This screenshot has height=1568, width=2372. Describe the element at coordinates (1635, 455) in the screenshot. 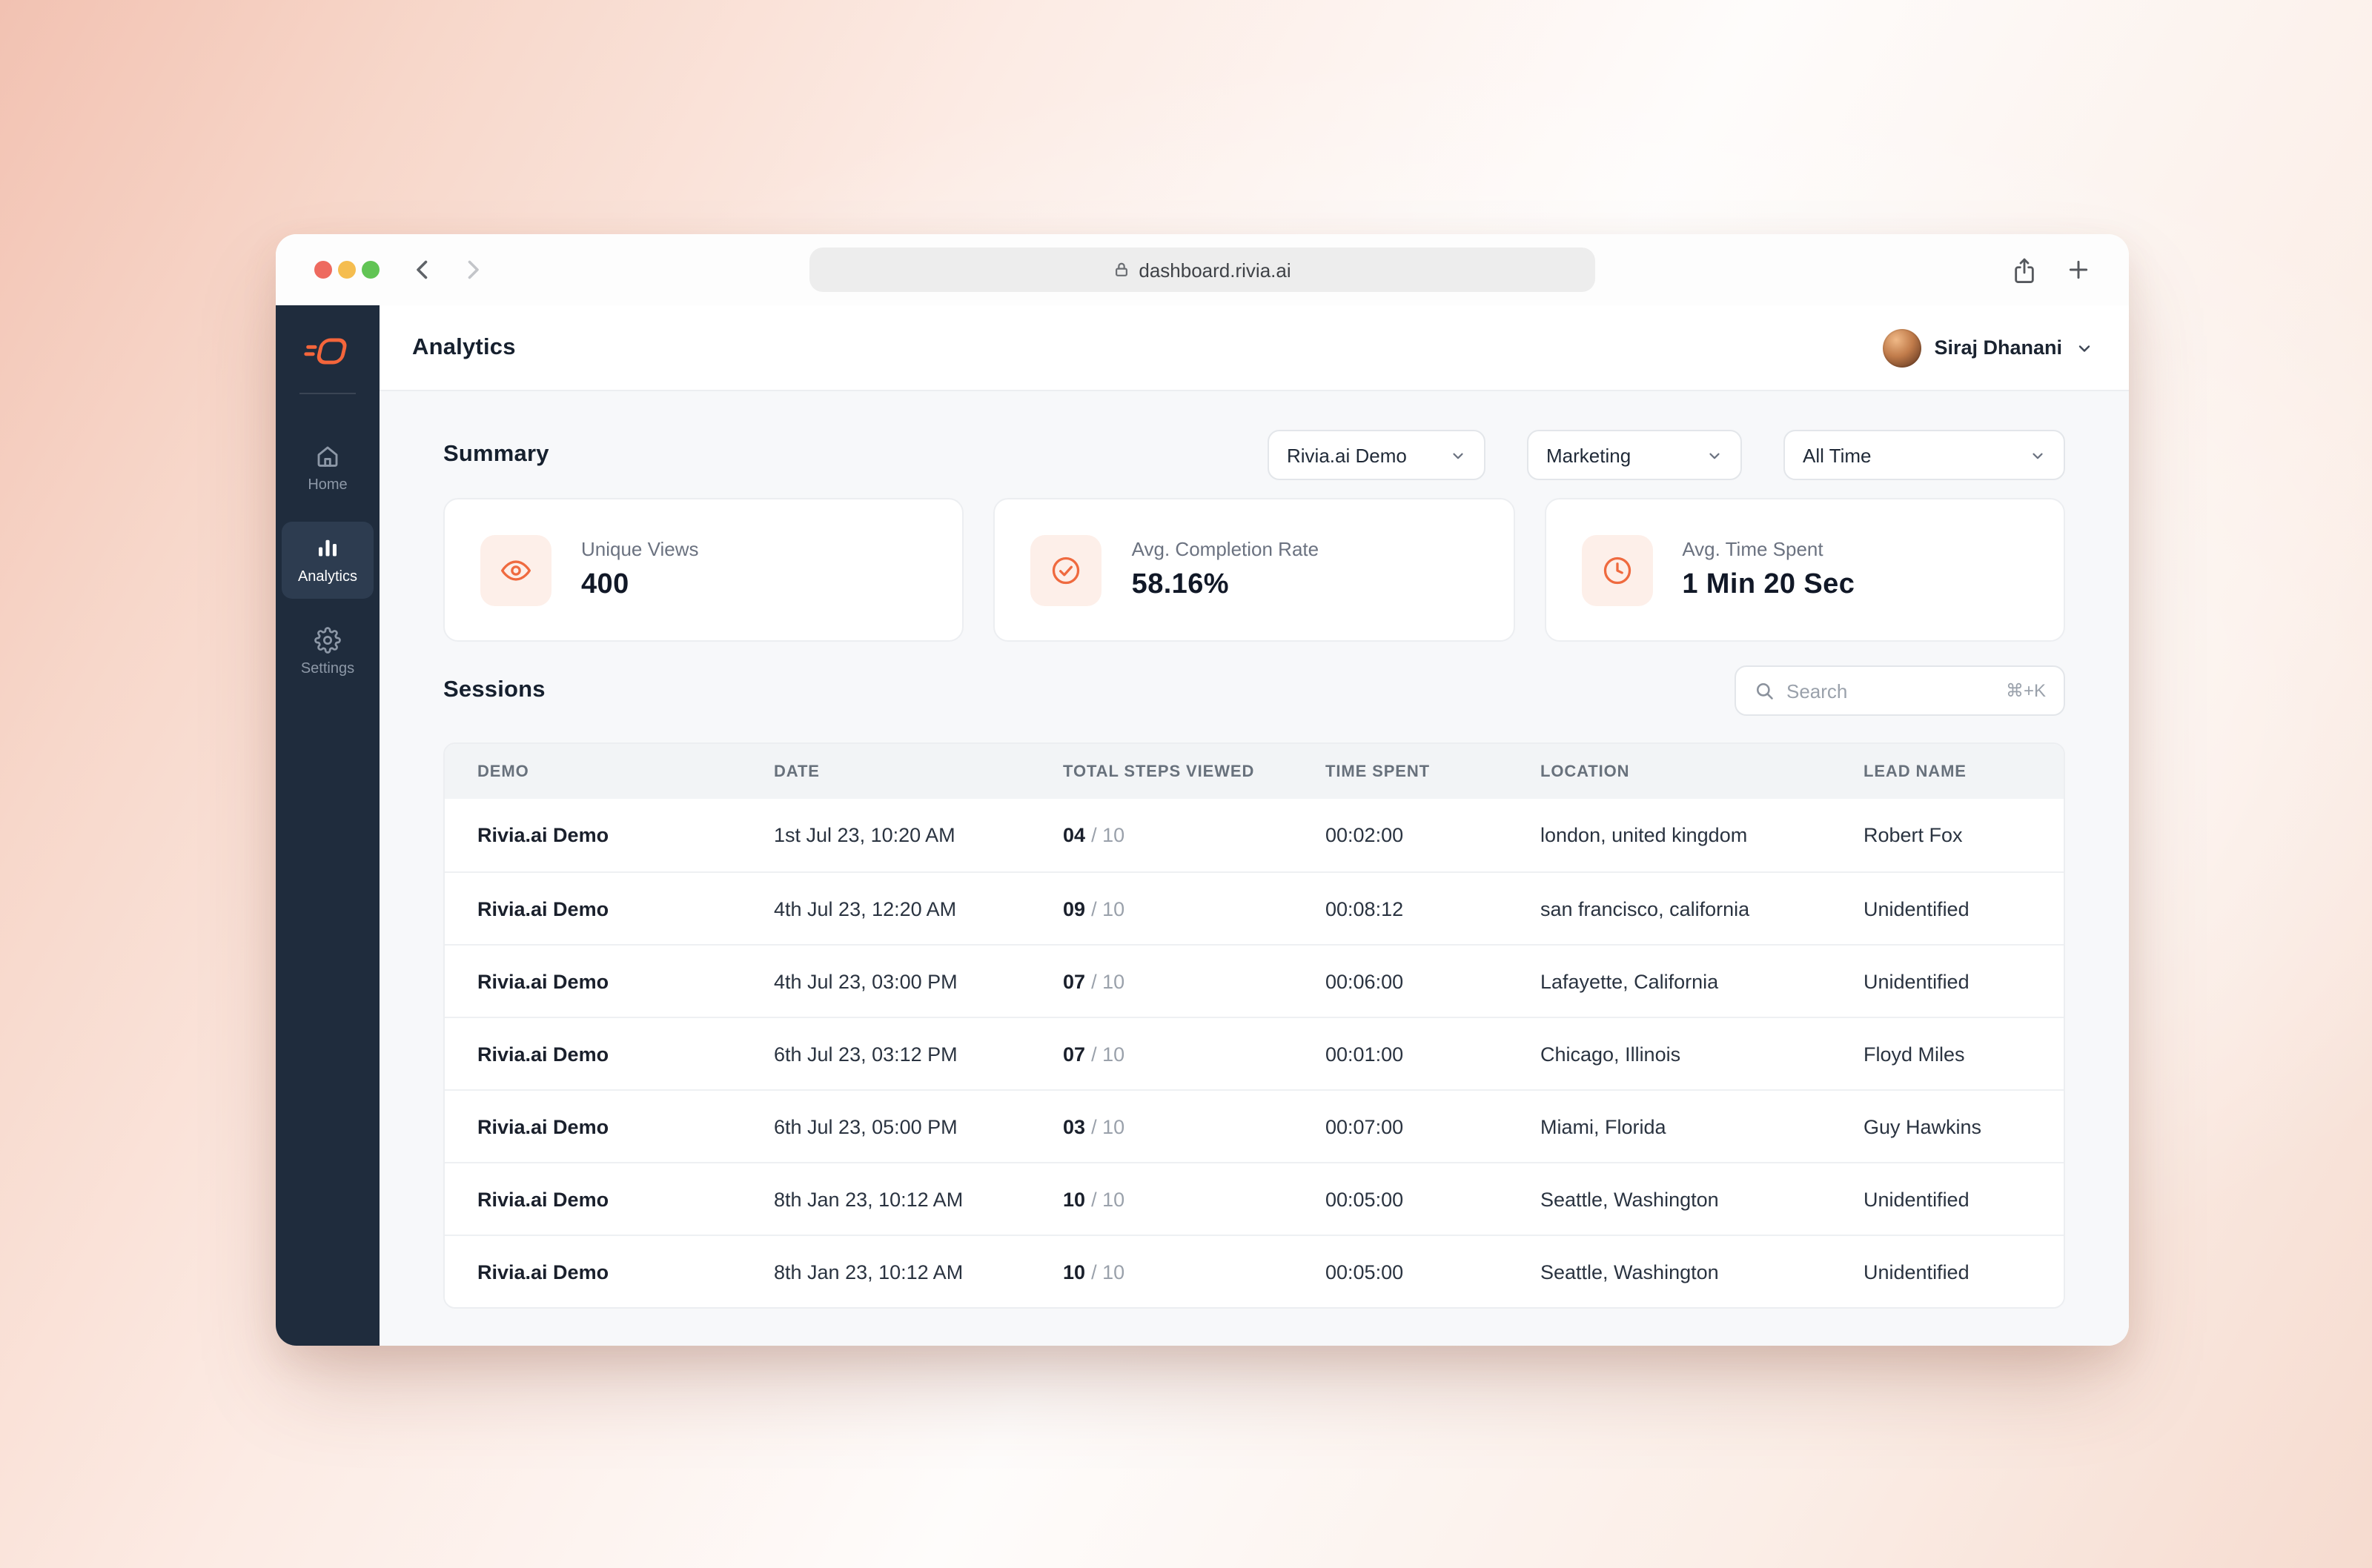

I see `team-filter-dropdown: Marketing` at that location.